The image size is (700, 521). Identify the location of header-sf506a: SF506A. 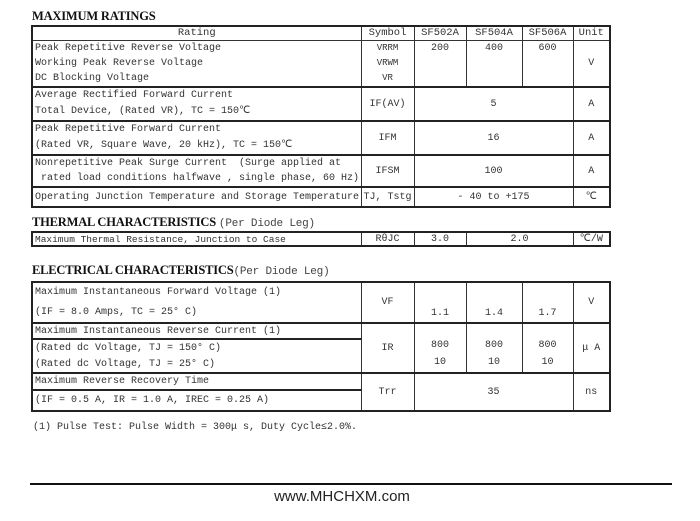
(547, 33).